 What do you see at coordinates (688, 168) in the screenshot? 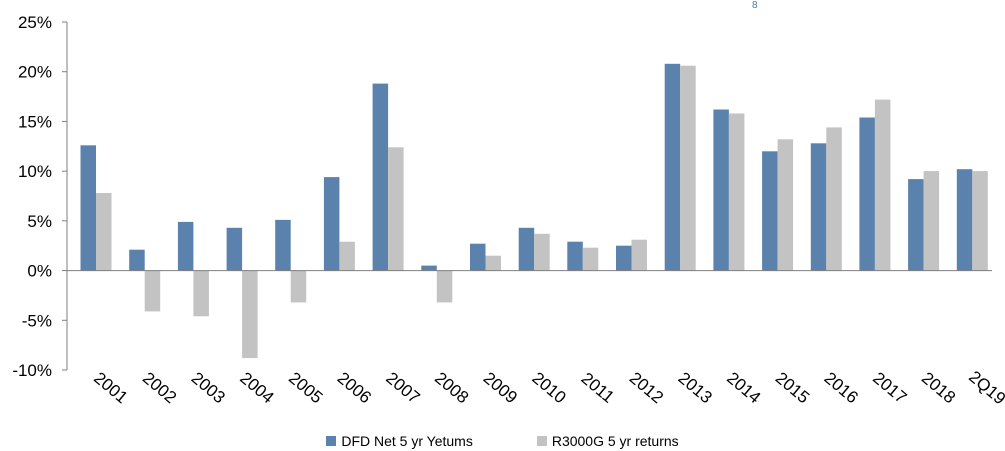
I see `bar-series-2-2013` at bounding box center [688, 168].